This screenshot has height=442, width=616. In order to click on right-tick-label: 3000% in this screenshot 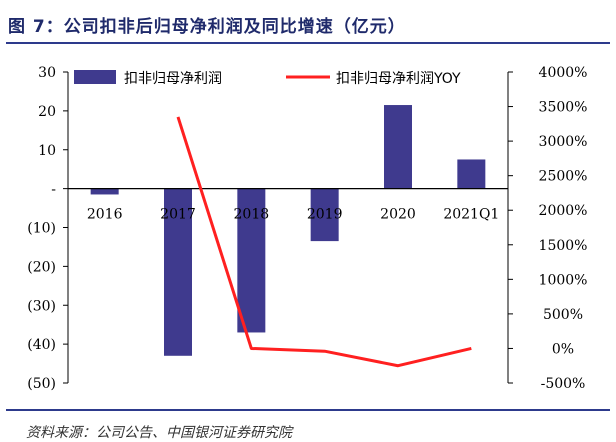, I will do `click(563, 142)`.